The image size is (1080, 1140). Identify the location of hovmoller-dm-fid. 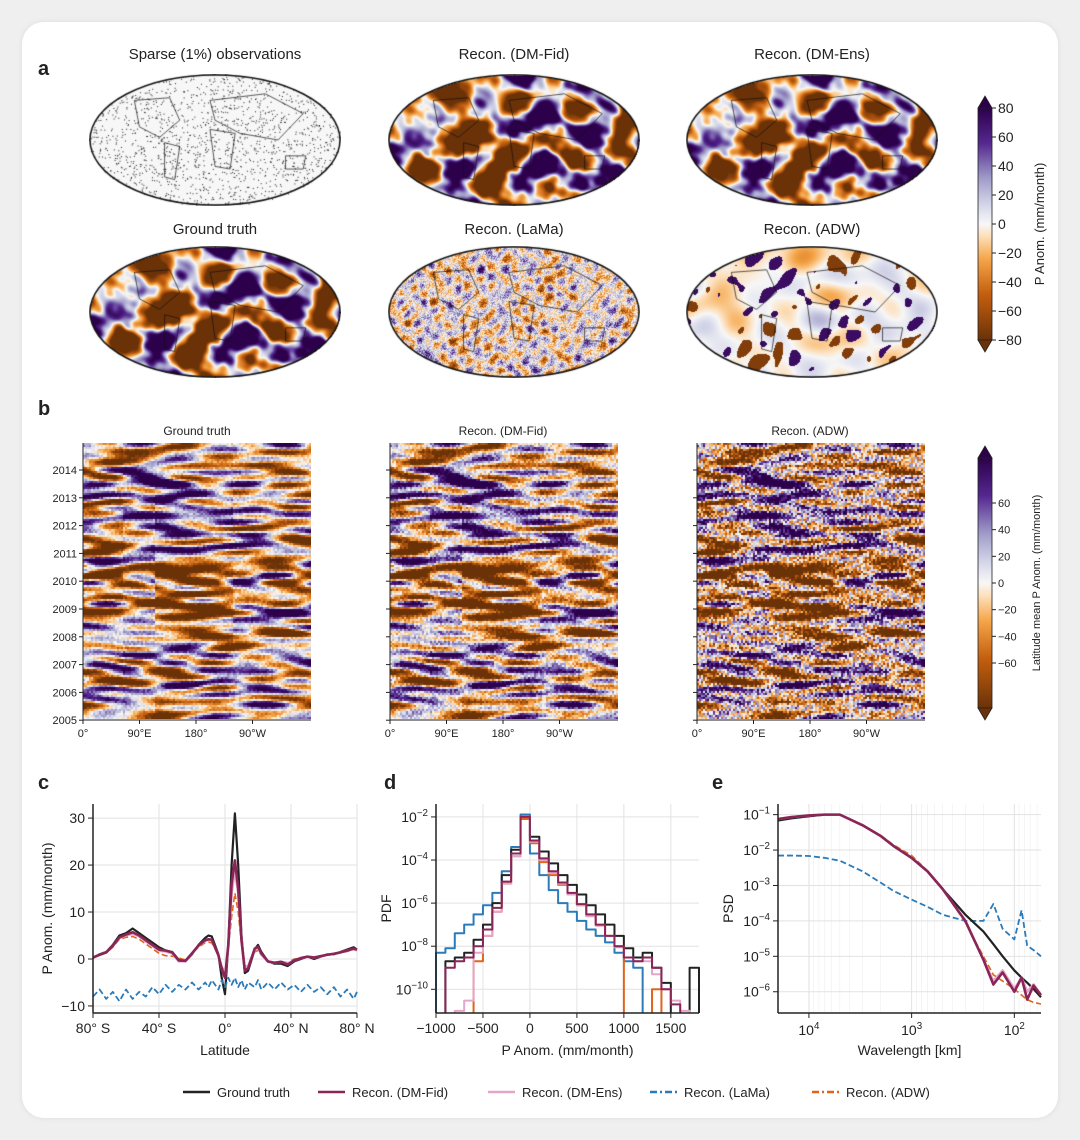
(504, 581).